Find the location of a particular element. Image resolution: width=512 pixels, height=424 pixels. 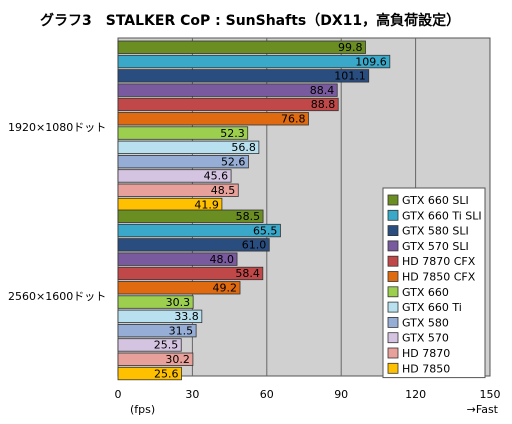

legend-label: GTX 580 is located at coordinates (425, 322).